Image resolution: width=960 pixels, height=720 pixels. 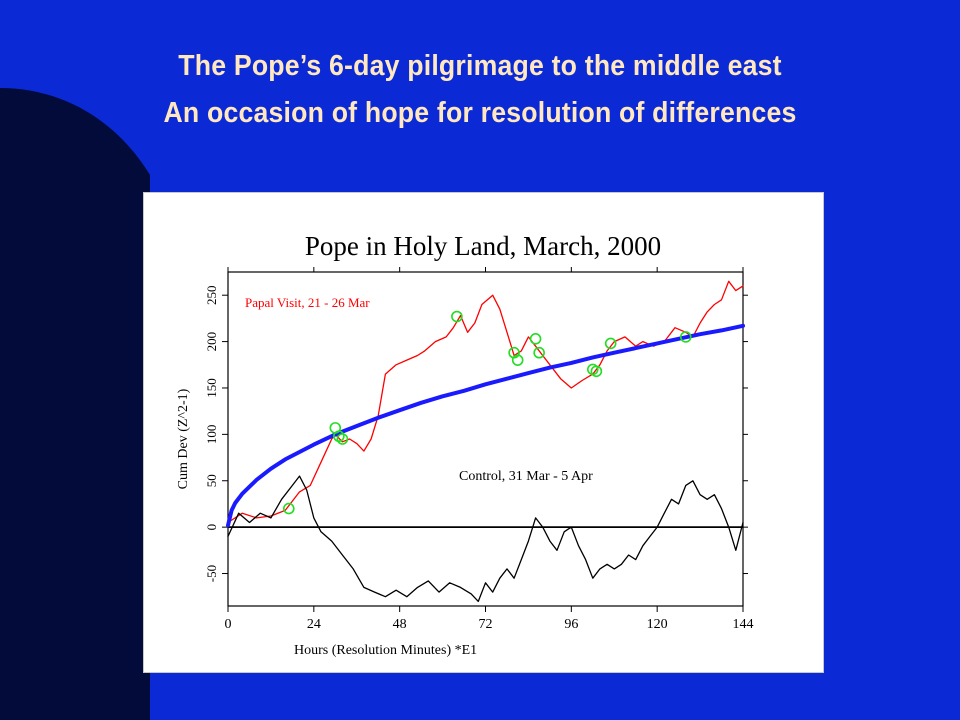 I want to click on x-axis-label: Hours (Resolution Minutes) *E1, so click(x=385, y=650).